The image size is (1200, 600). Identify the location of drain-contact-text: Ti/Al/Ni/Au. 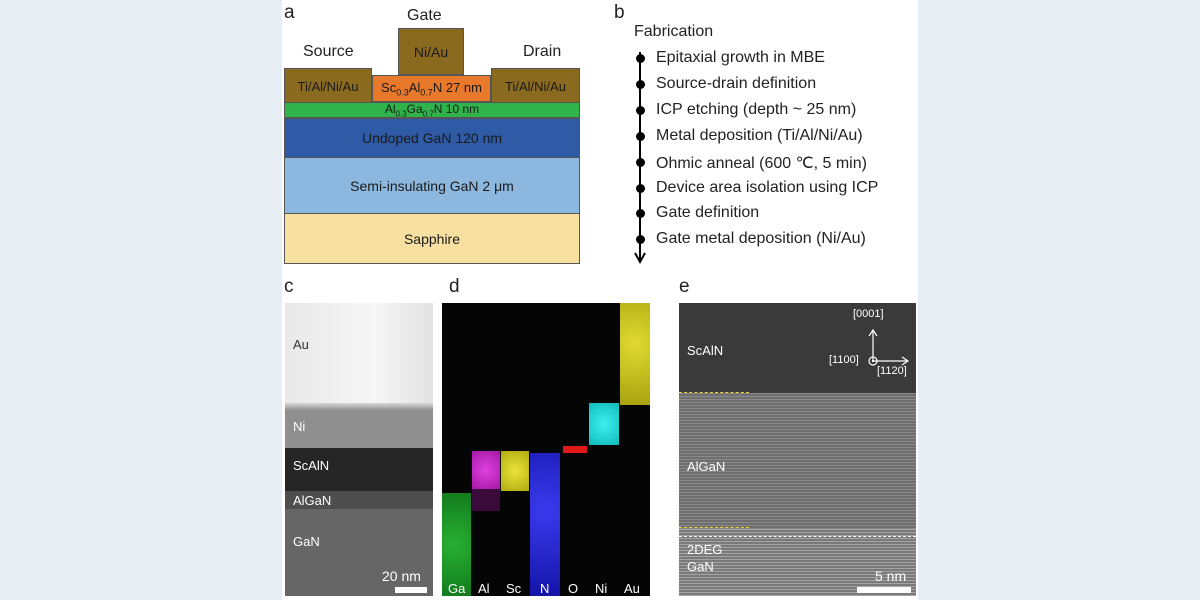
(535, 86).